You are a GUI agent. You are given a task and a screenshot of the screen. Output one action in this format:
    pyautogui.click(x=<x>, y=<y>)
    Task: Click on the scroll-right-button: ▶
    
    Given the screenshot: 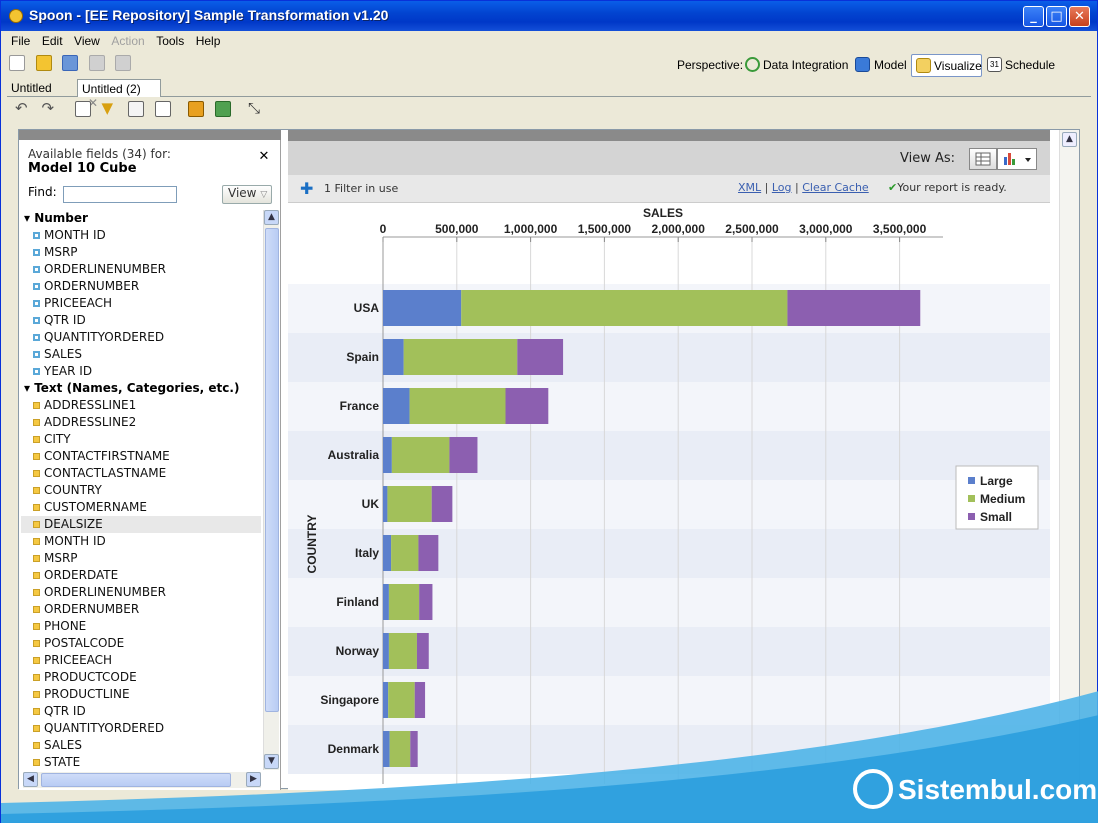 What is the action you would take?
    pyautogui.click(x=253, y=779)
    